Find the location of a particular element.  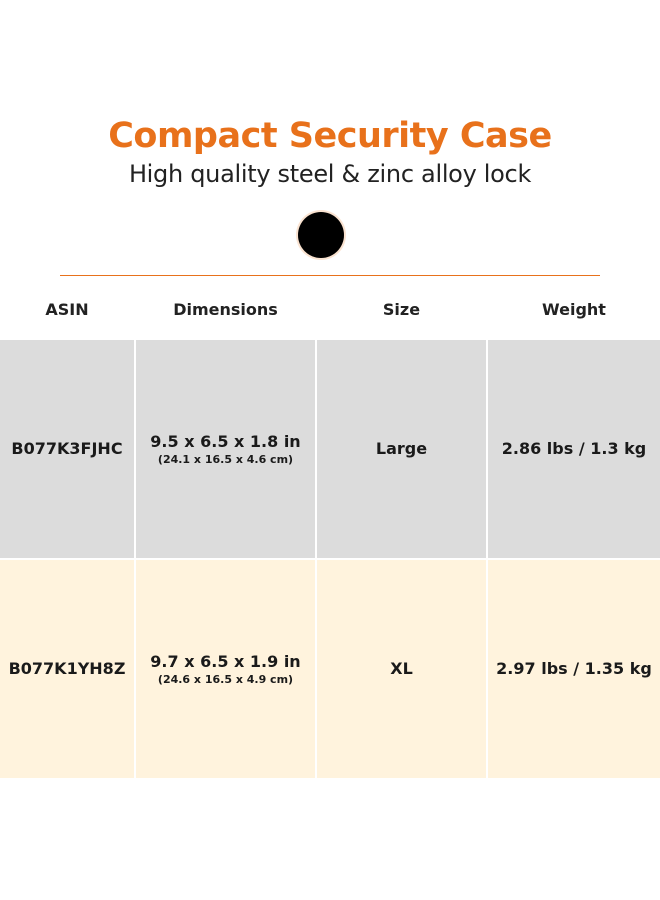

asin-value: B077K1YH8Z is located at coordinates (67, 668).